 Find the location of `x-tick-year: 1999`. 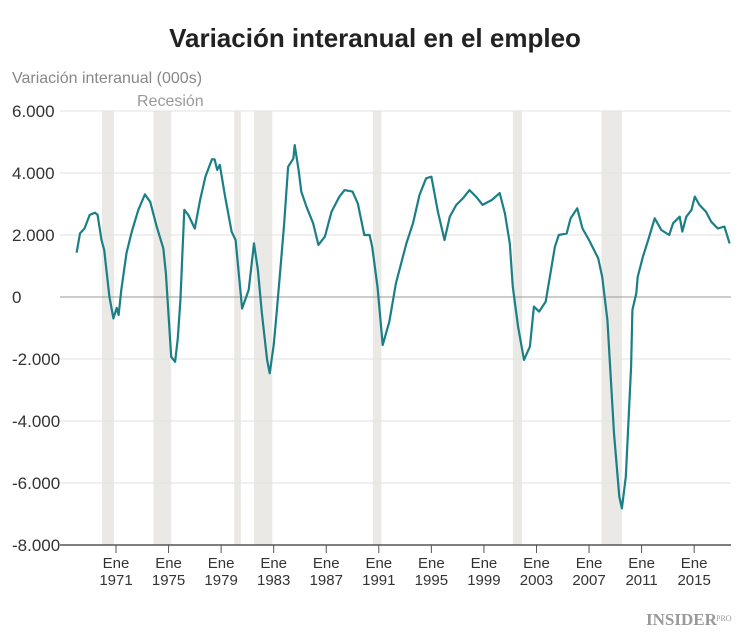

x-tick-year: 1999 is located at coordinates (483, 580).